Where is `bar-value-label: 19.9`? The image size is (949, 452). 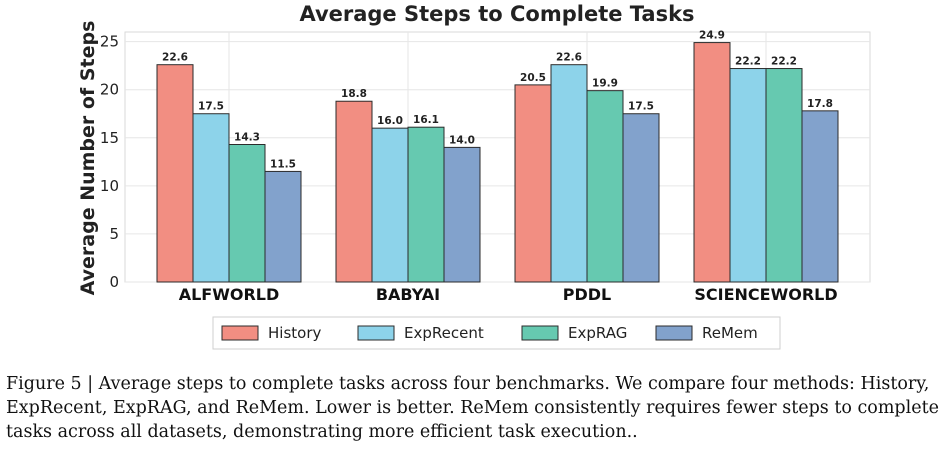 bar-value-label: 19.9 is located at coordinates (605, 84).